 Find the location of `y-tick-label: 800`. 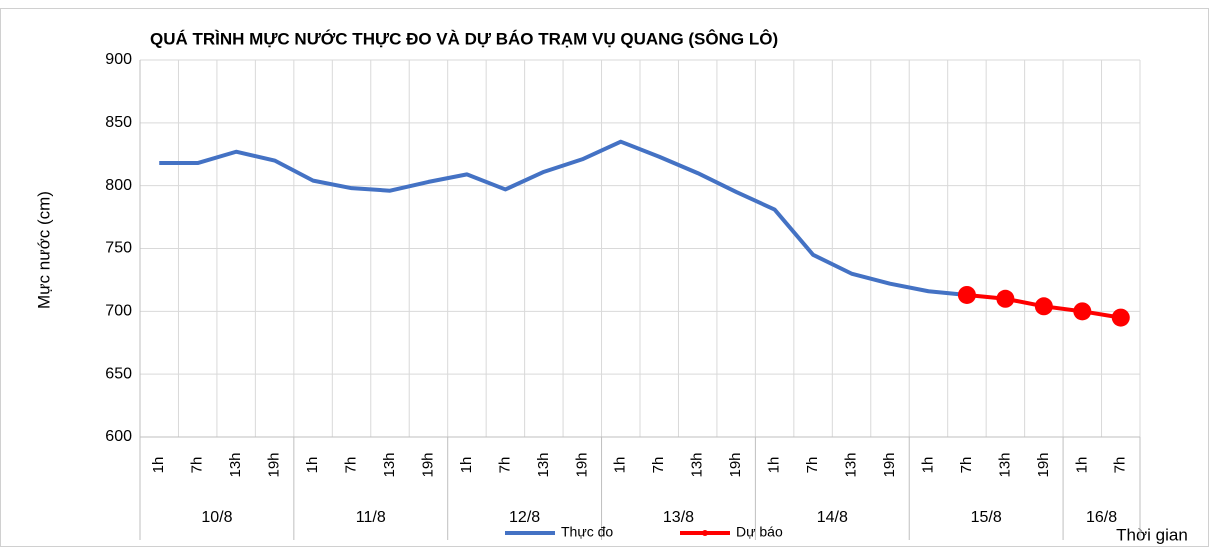

y-tick-label: 800 is located at coordinates (118, 185).